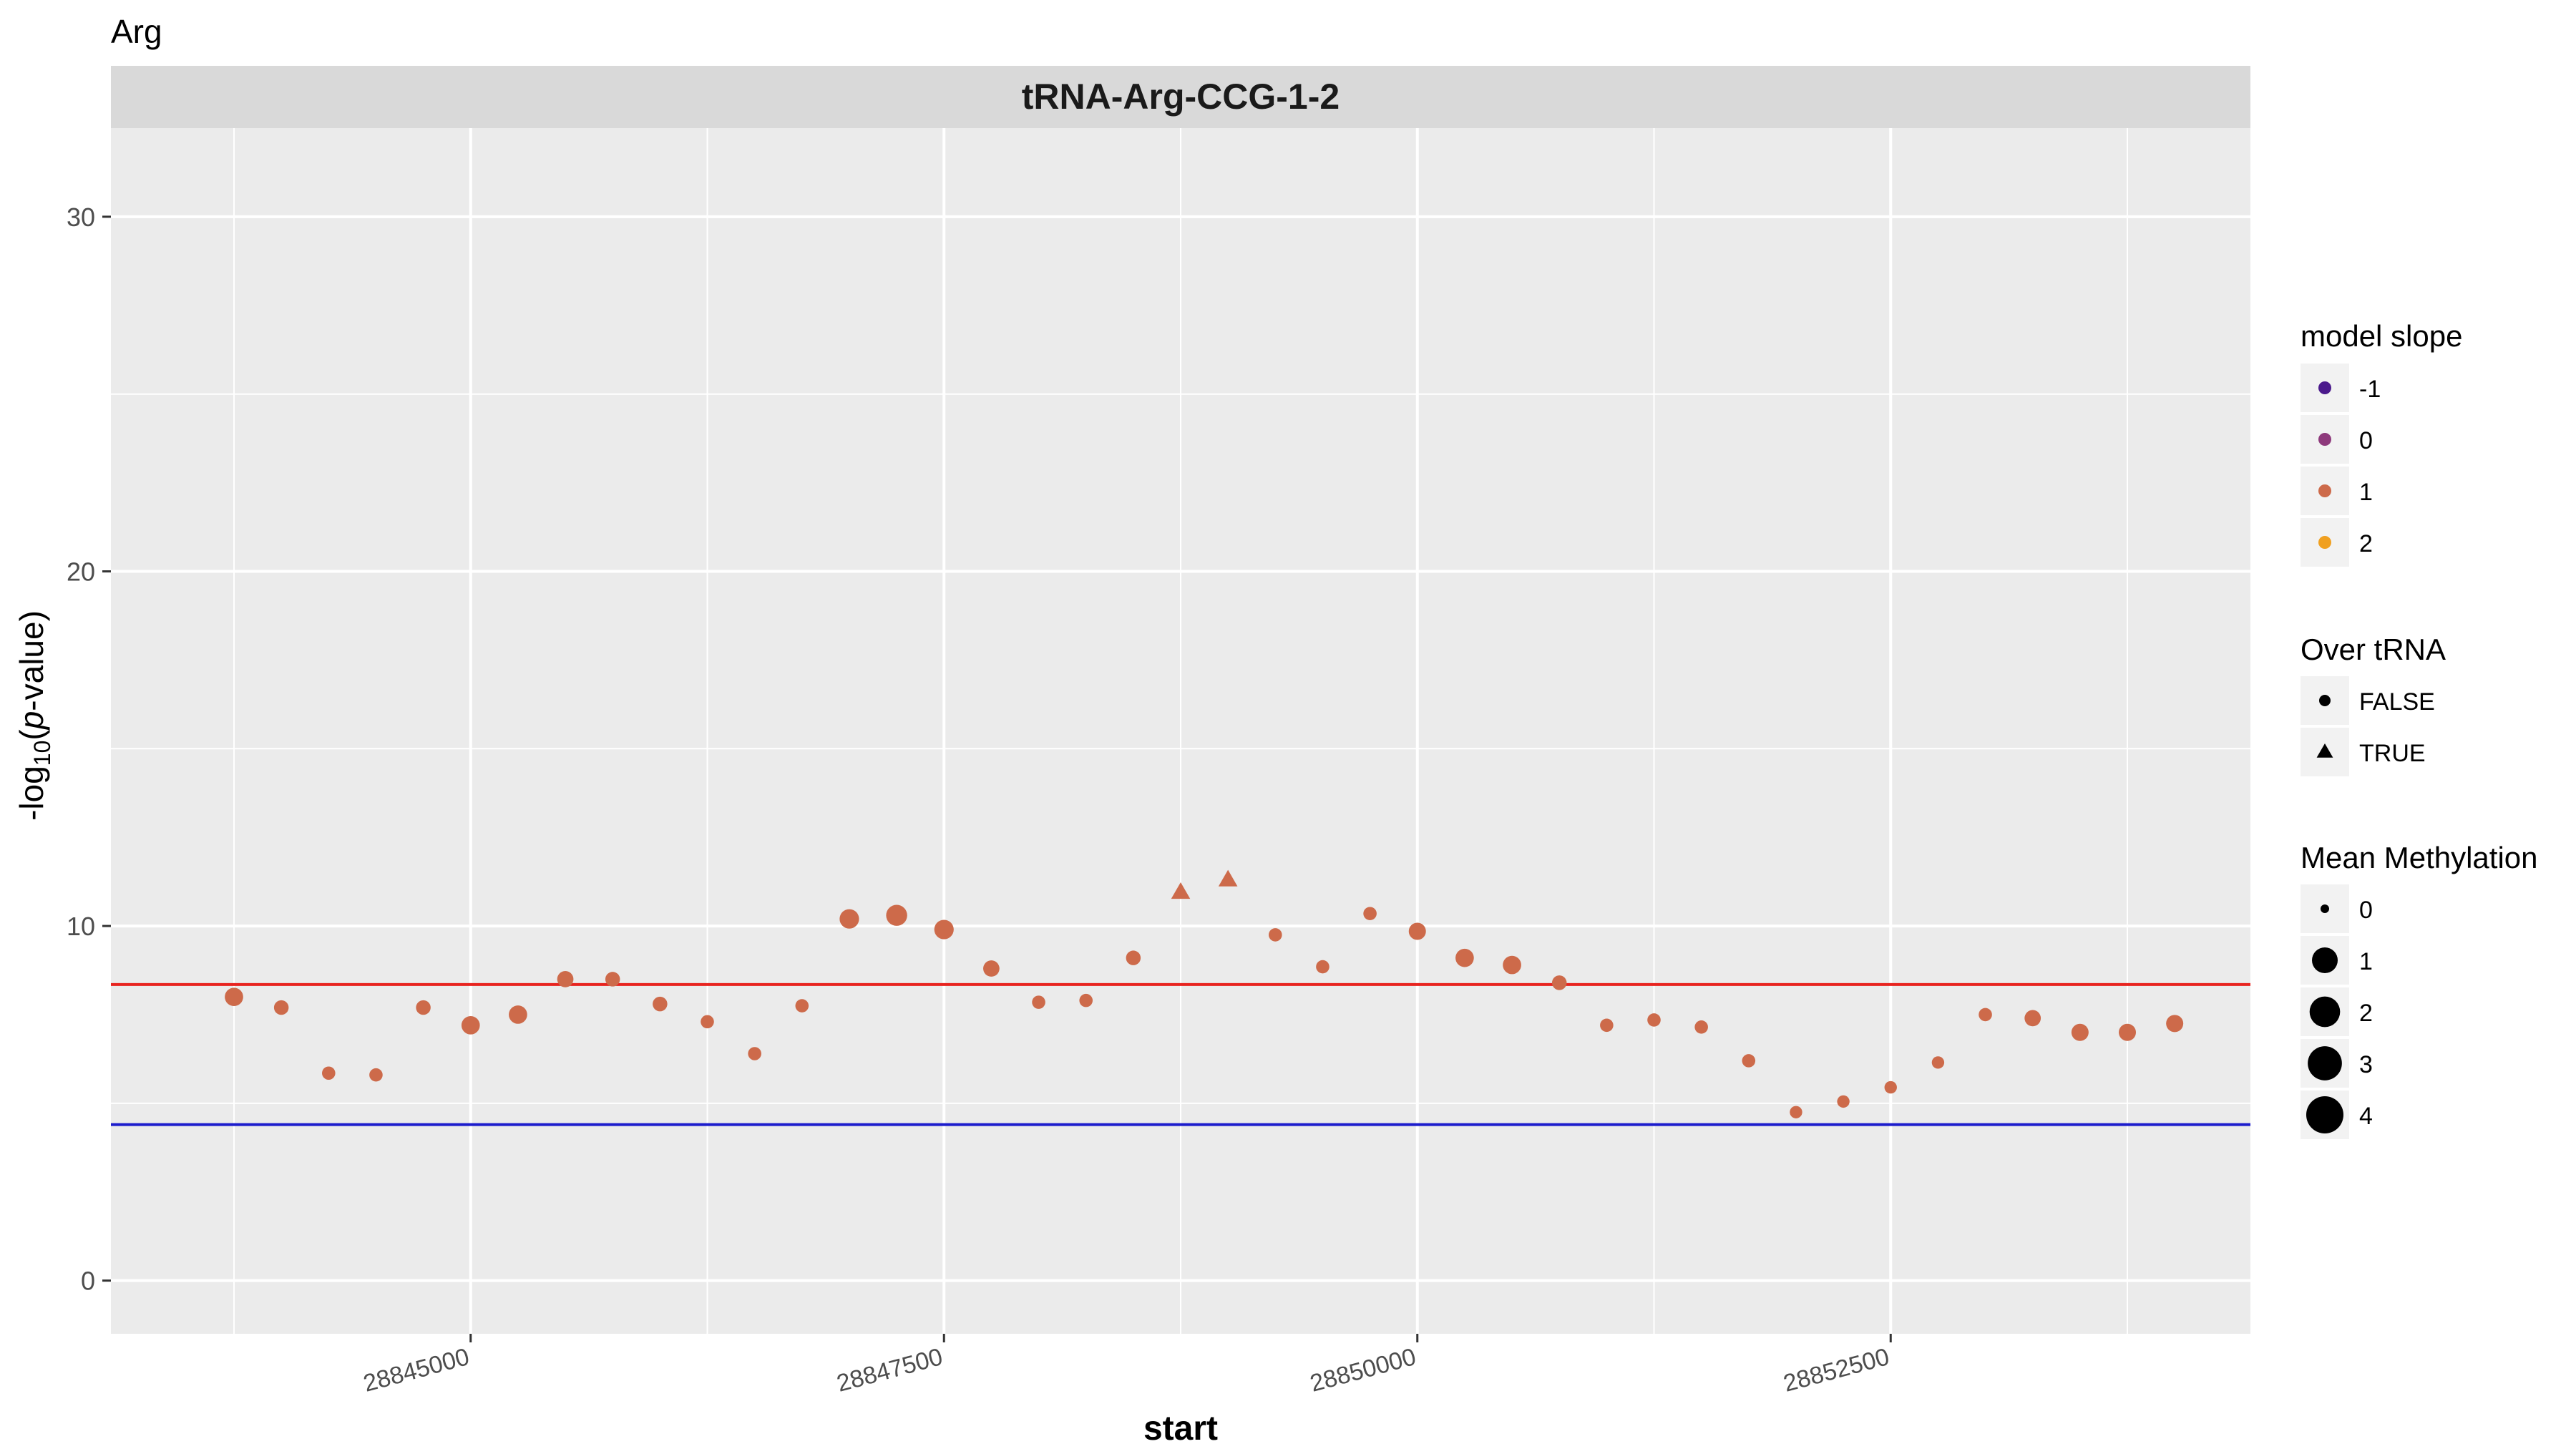  Describe the element at coordinates (2366, 440) in the screenshot. I see `legend-slope-label: 0` at that location.